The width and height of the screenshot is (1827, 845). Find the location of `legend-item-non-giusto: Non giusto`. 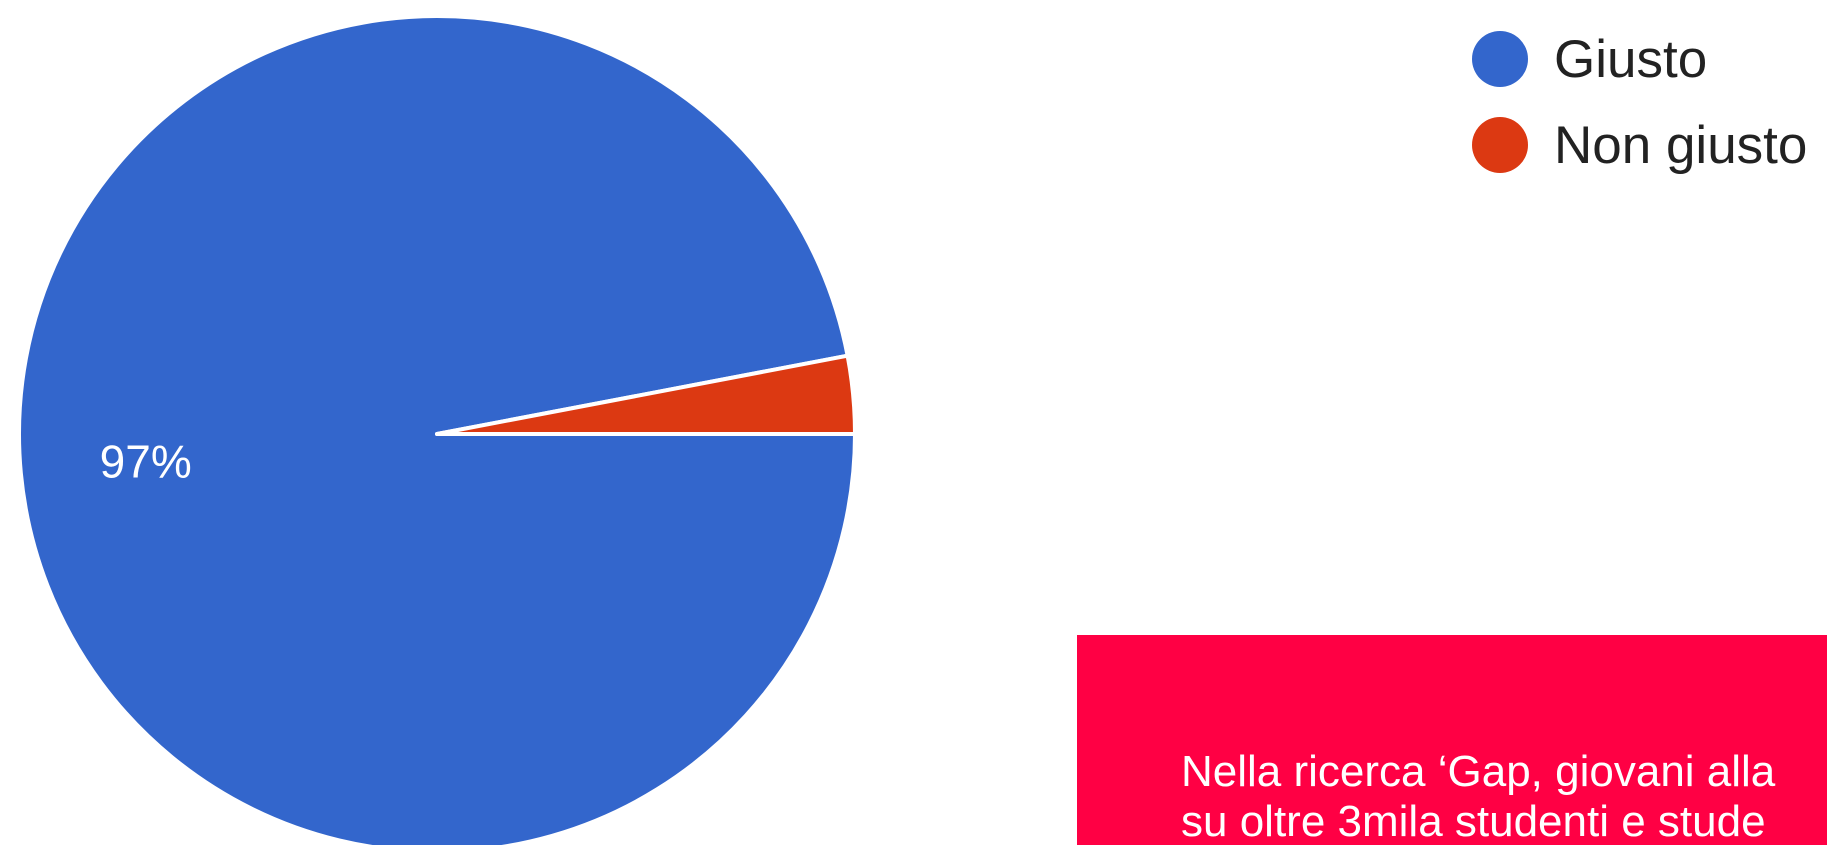

legend-item-non-giusto: Non giusto is located at coordinates (1639, 145).